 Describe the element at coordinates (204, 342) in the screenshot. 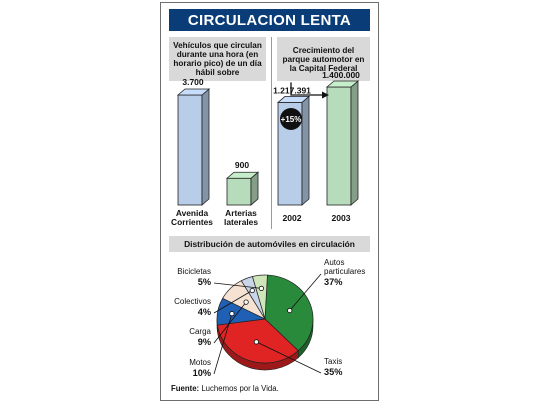

I see `slice-value-carga: 9%` at that location.